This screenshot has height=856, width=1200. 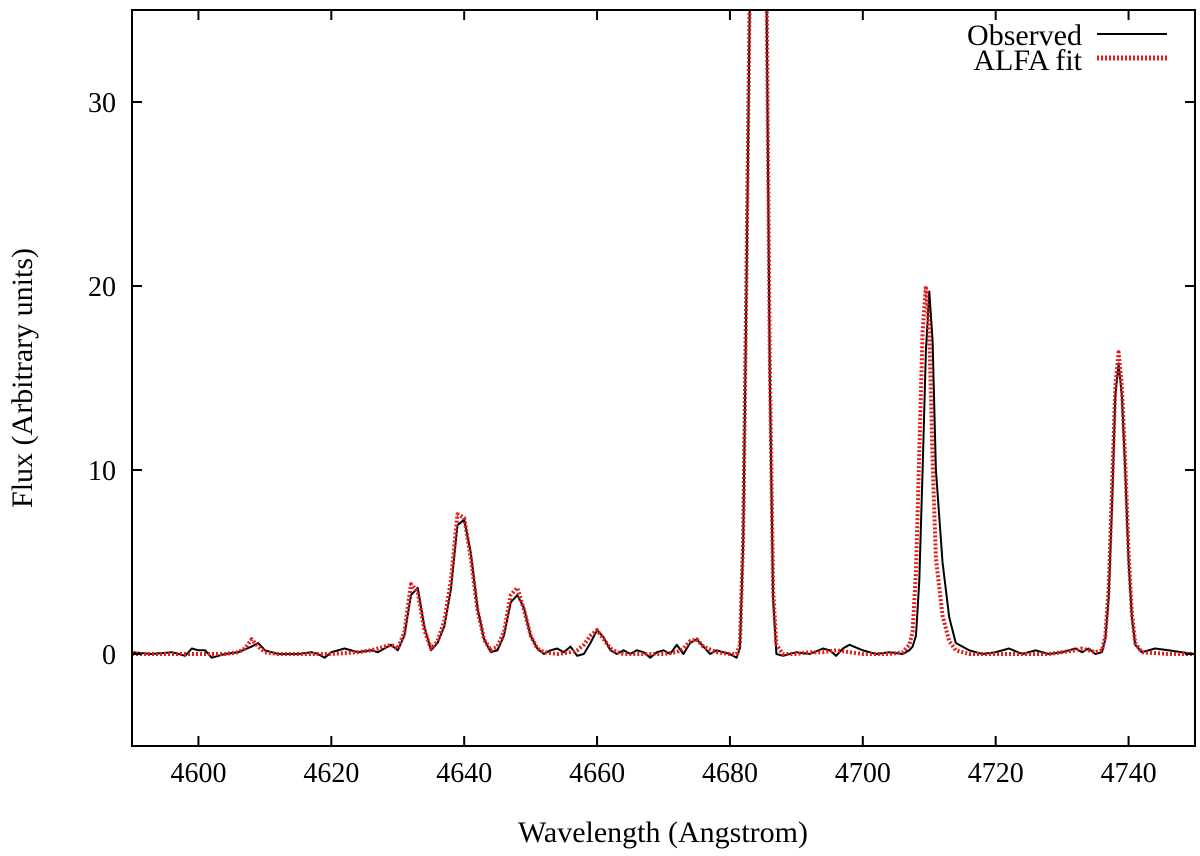 I want to click on y-axis-label: Flux (Arbitrary units), so click(x=22, y=378).